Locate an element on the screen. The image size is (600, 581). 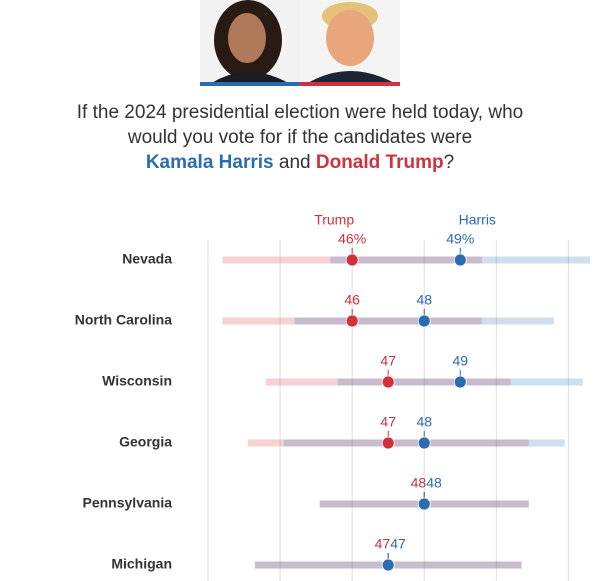
harris-name: Kamala Harris is located at coordinates (209, 162).